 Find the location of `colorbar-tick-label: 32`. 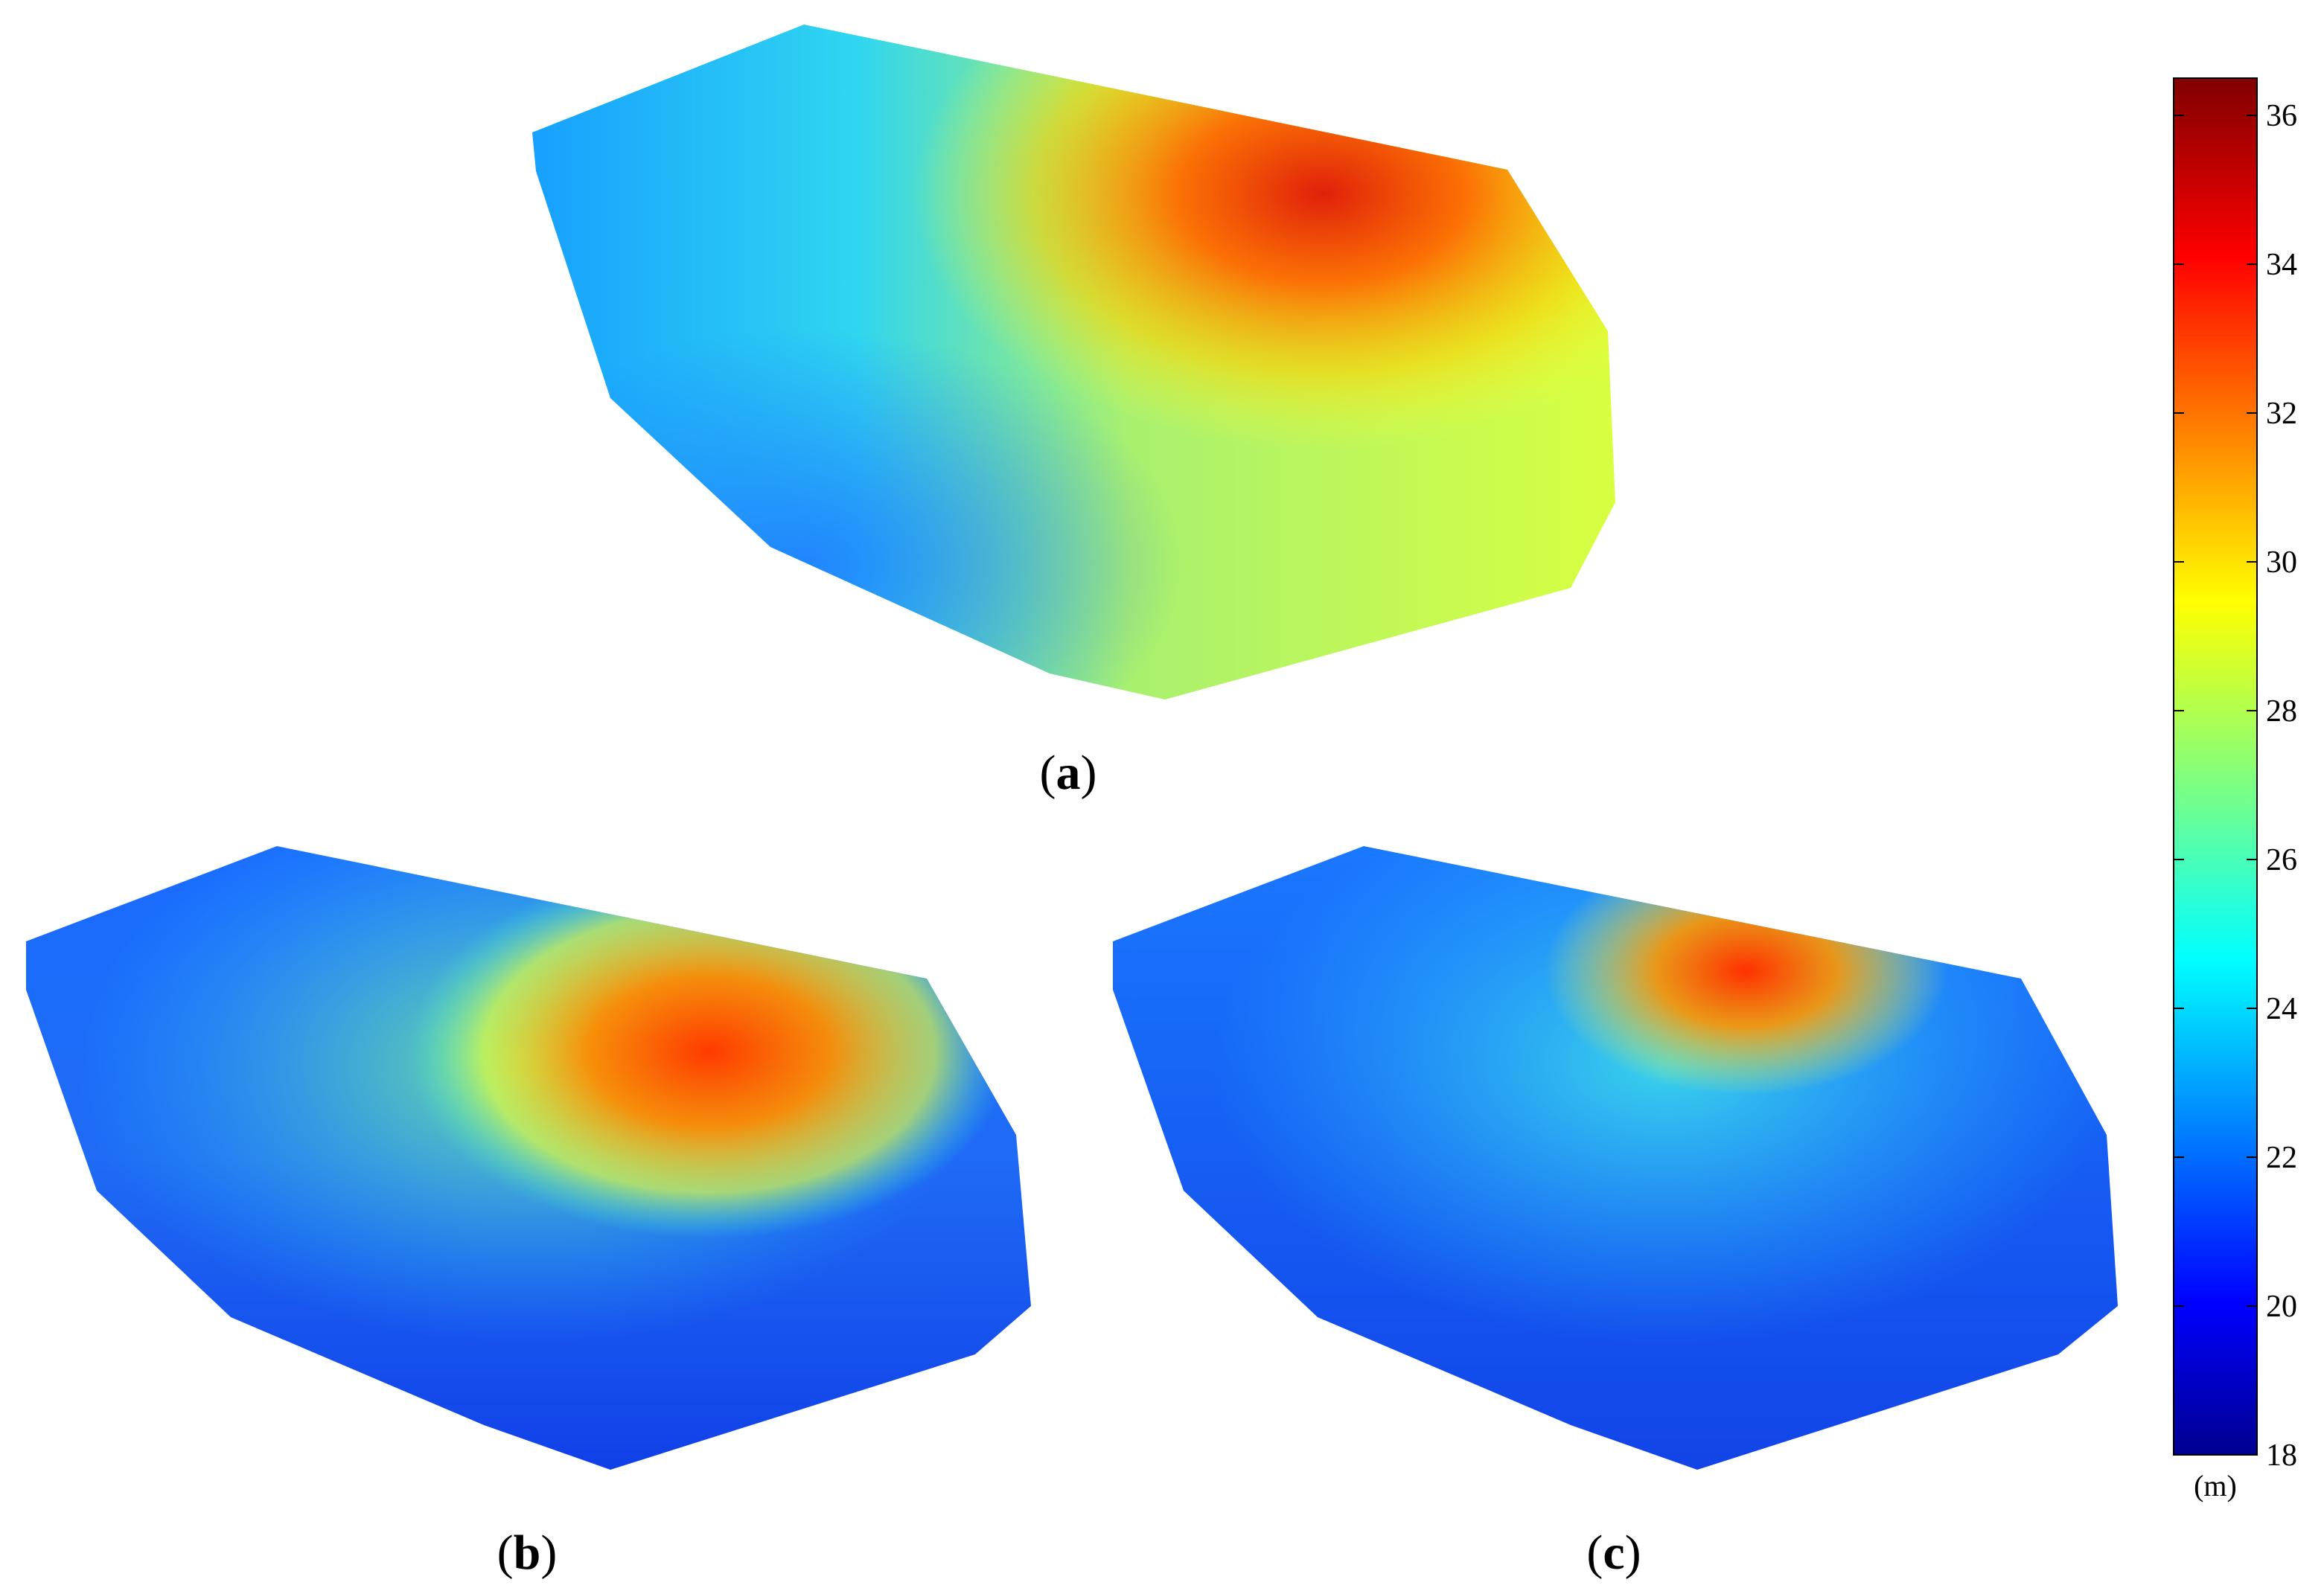

colorbar-tick-label: 32 is located at coordinates (2281, 414).